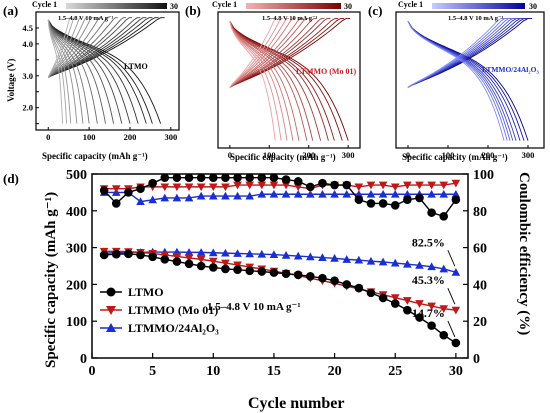 The image size is (550, 413). I want to click on y-tick-label: 2.0, so click(27, 108).